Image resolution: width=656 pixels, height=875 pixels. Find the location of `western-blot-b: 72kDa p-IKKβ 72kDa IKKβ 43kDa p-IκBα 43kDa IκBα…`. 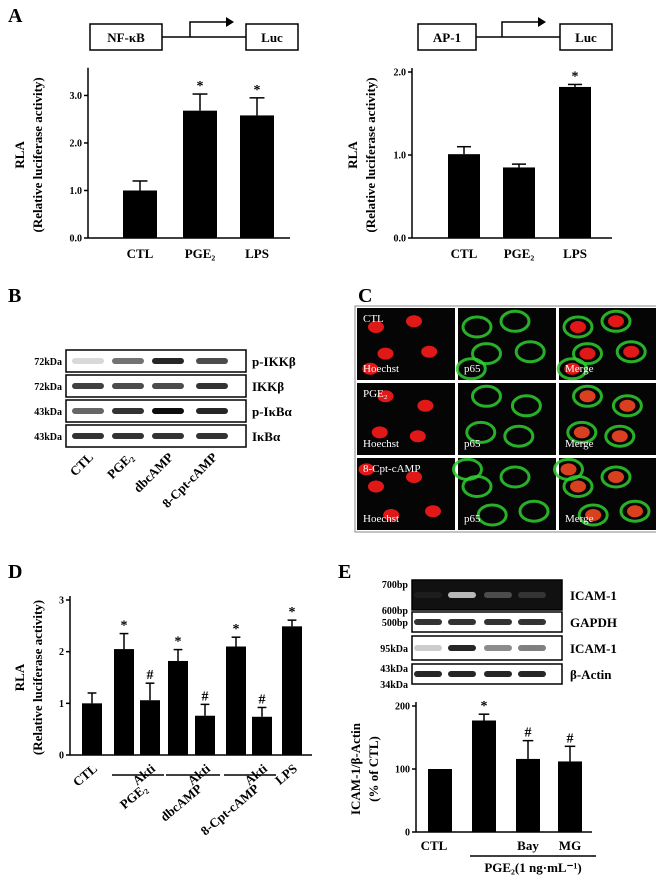

western-blot-b: 72kDa p-IKKβ 72kDa IKKβ 43kDa p-IκBα 43kDa IκBα… is located at coordinates (165, 430).